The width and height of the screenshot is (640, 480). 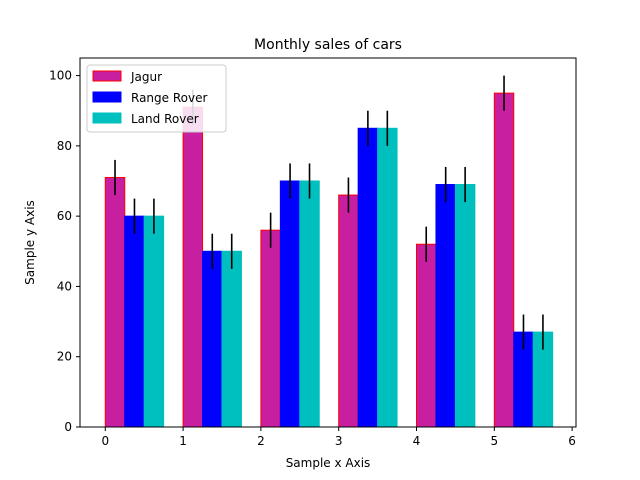 I want to click on y-tick-label: 80, so click(x=64, y=146).